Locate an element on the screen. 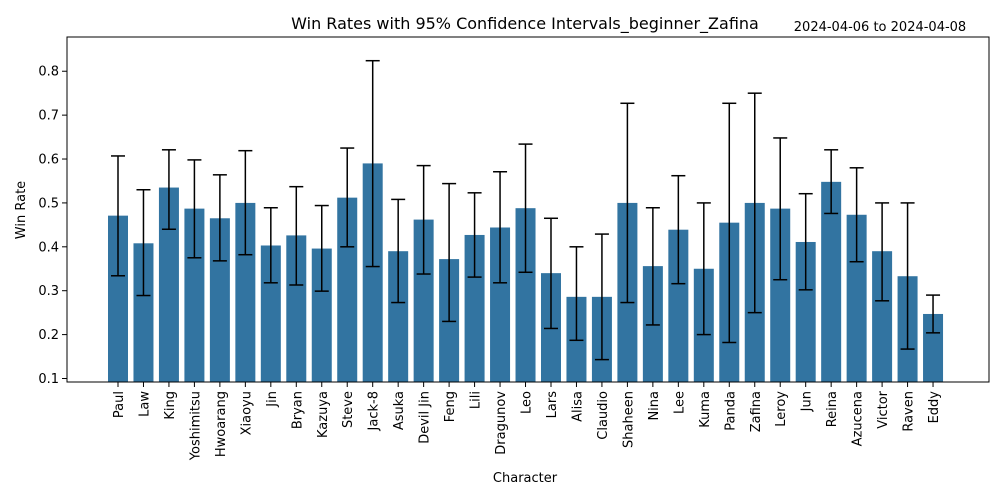  x-tick-label: Dragunov is located at coordinates (501, 423).